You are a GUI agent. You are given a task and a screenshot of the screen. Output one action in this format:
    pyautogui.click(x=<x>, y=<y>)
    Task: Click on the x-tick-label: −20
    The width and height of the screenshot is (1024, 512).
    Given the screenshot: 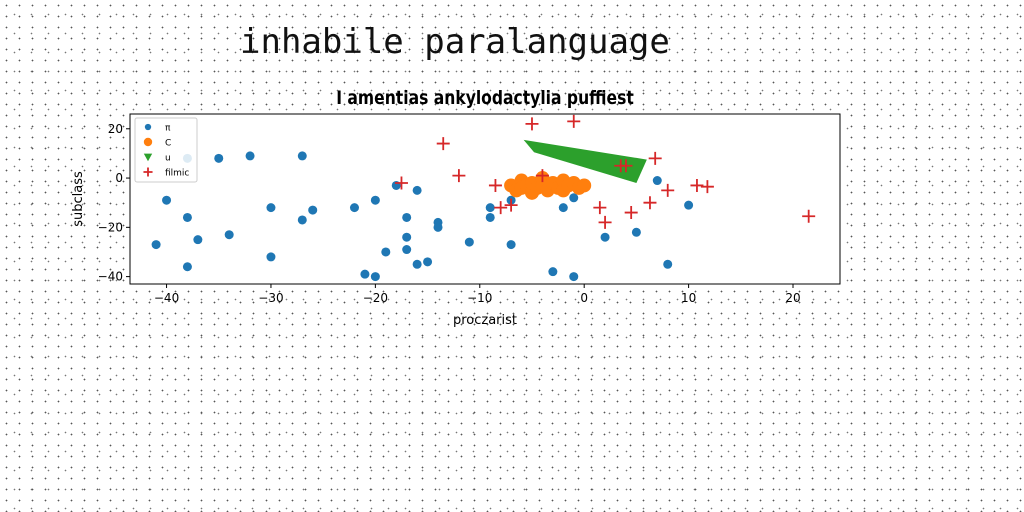 What is the action you would take?
    pyautogui.click(x=375, y=298)
    